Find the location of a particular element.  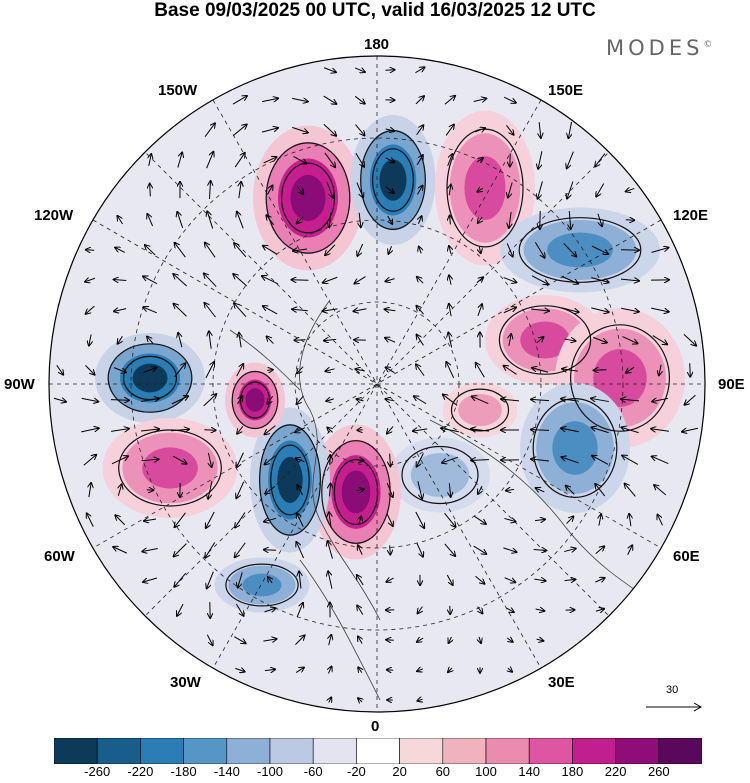

lon-label-150w: 150W is located at coordinates (178, 90).